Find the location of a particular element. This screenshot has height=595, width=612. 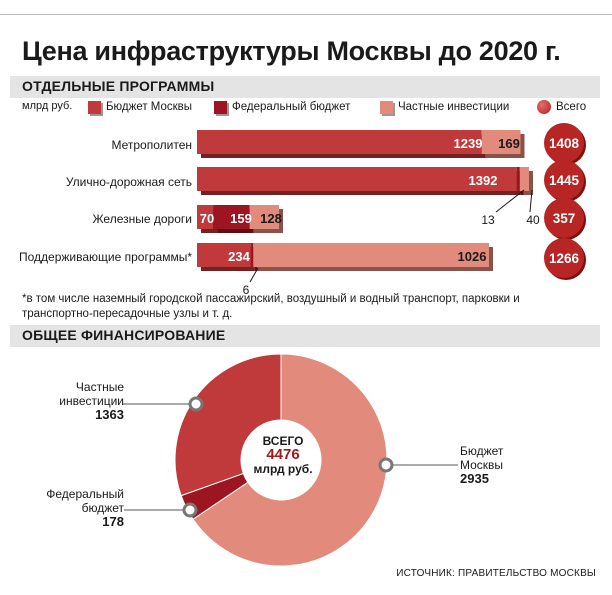

pie-label-moscow-line2: Москвы is located at coordinates (482, 465).